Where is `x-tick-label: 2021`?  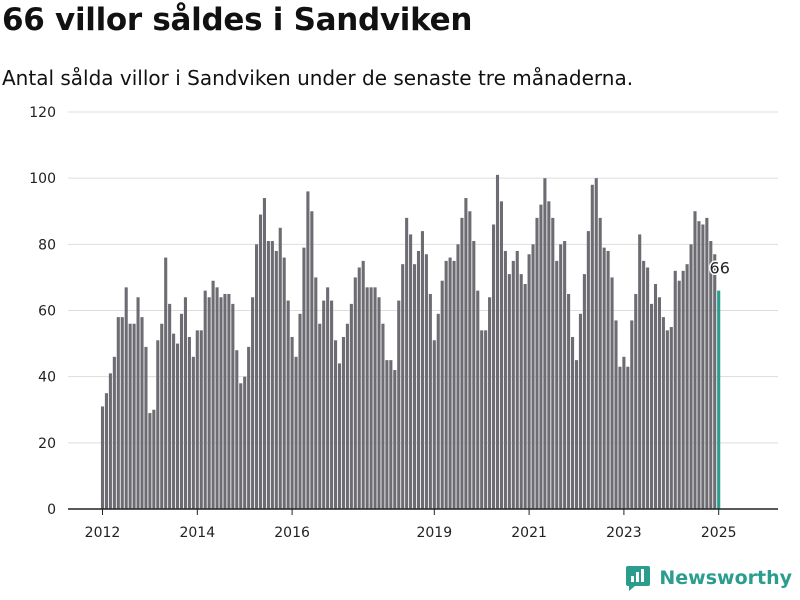
x-tick-label: 2021 is located at coordinates (529, 533).